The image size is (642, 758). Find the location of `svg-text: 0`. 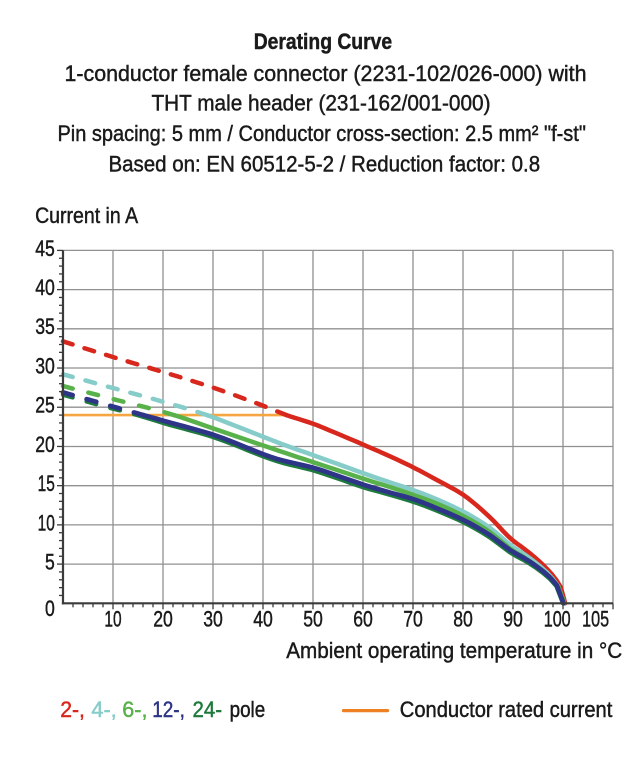

svg-text: 0 is located at coordinates (50, 608).